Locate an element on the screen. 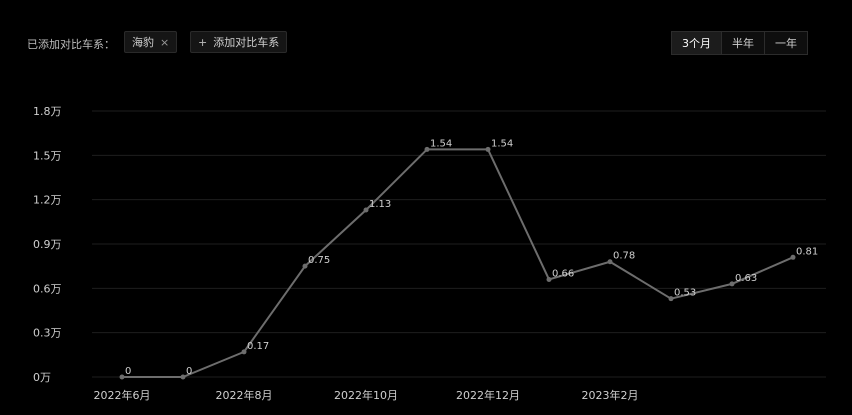 The height and width of the screenshot is (415, 852). x-tick-label: 2022年12月 is located at coordinates (488, 395).